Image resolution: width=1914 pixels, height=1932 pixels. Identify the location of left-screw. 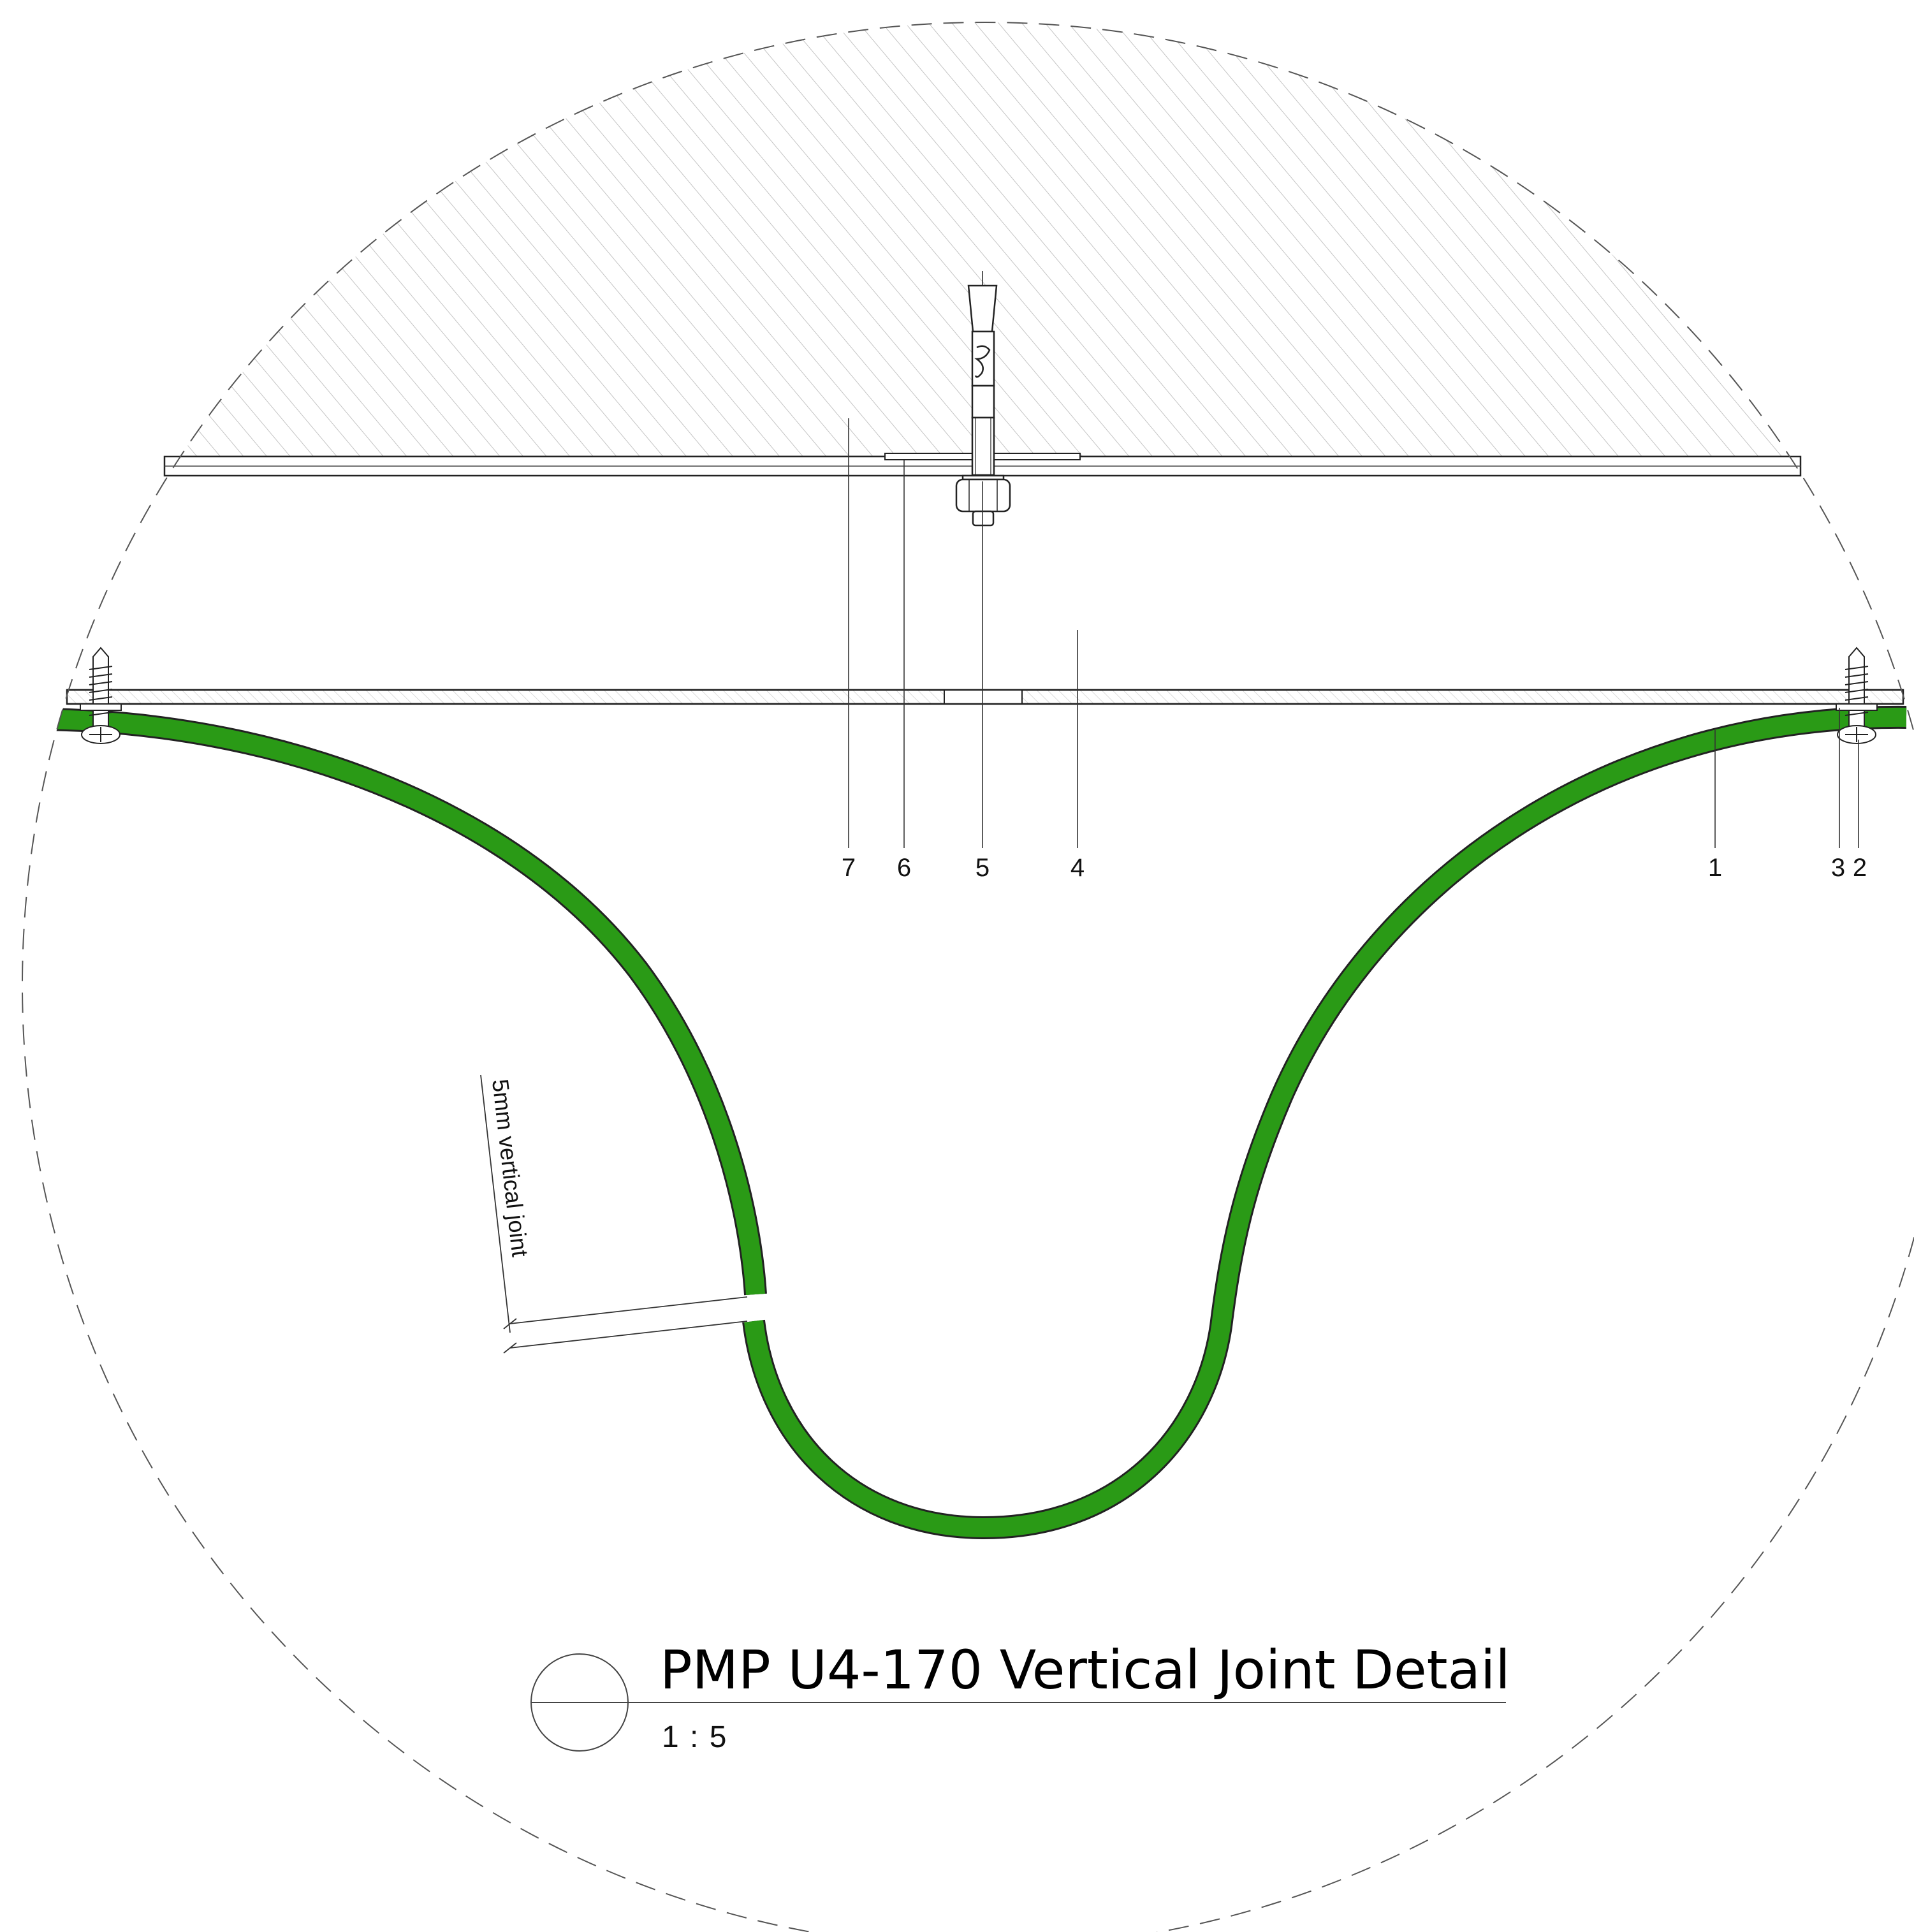
(101, 696).